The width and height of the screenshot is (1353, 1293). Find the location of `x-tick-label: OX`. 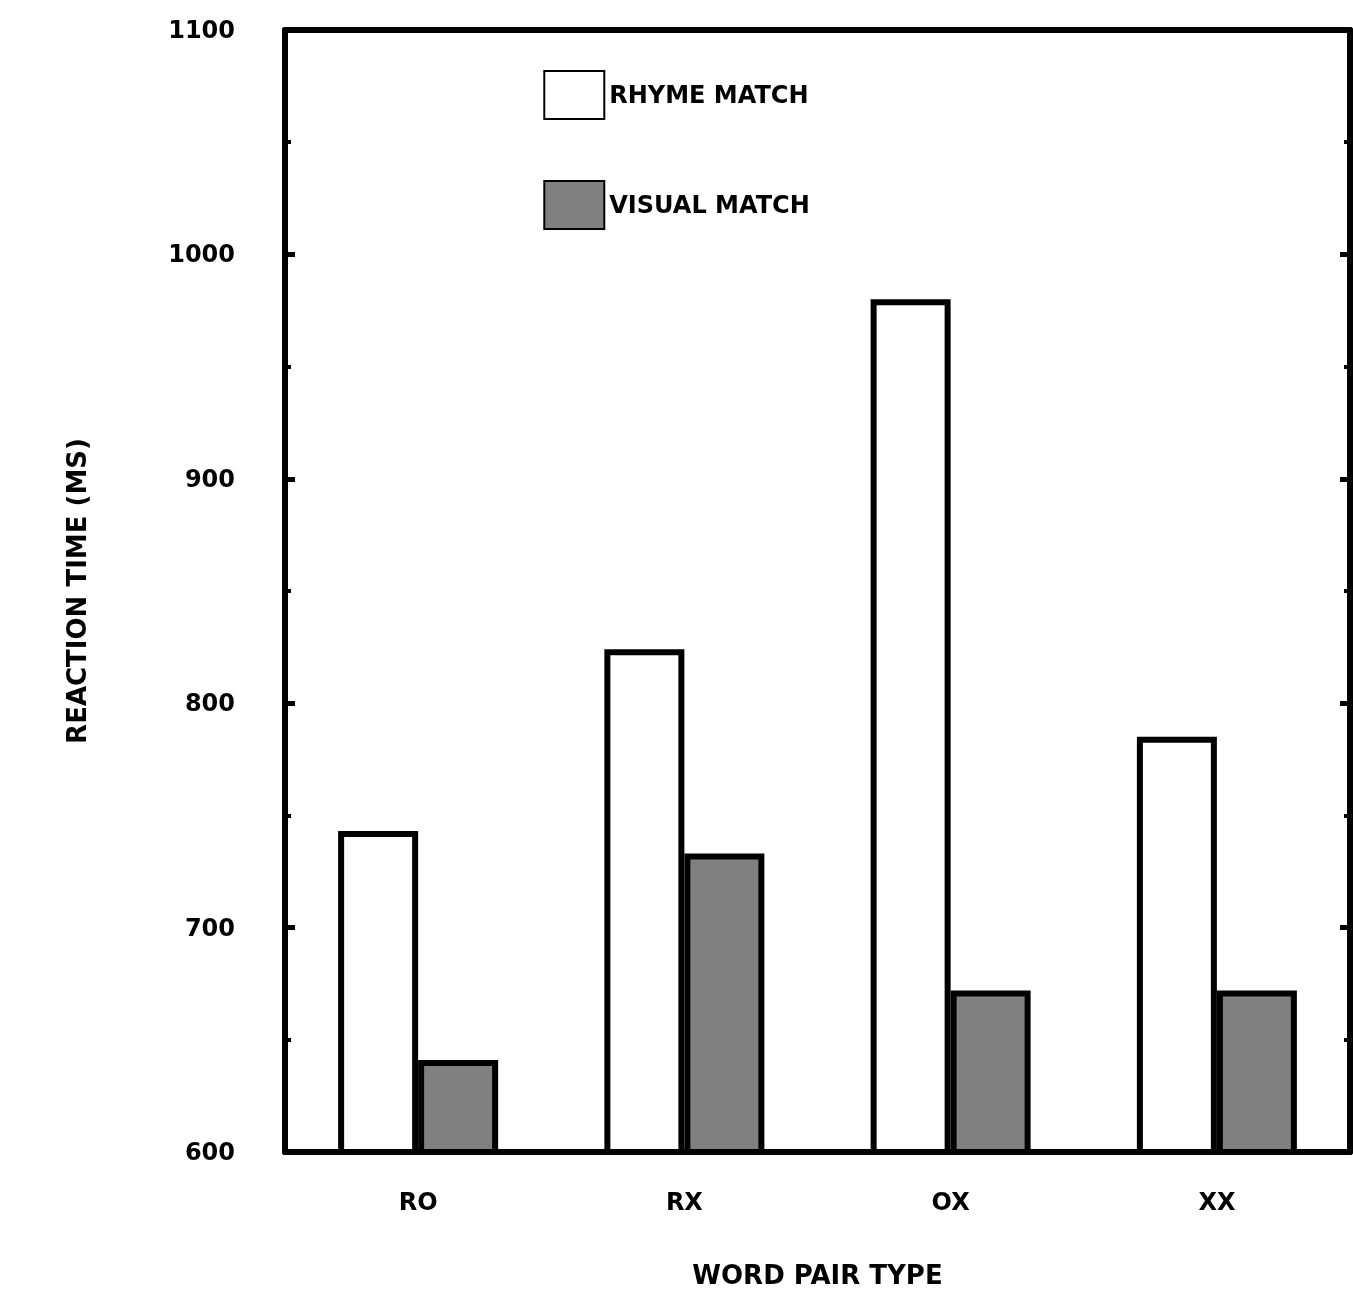

x-tick-label: OX is located at coordinates (951, 1202).